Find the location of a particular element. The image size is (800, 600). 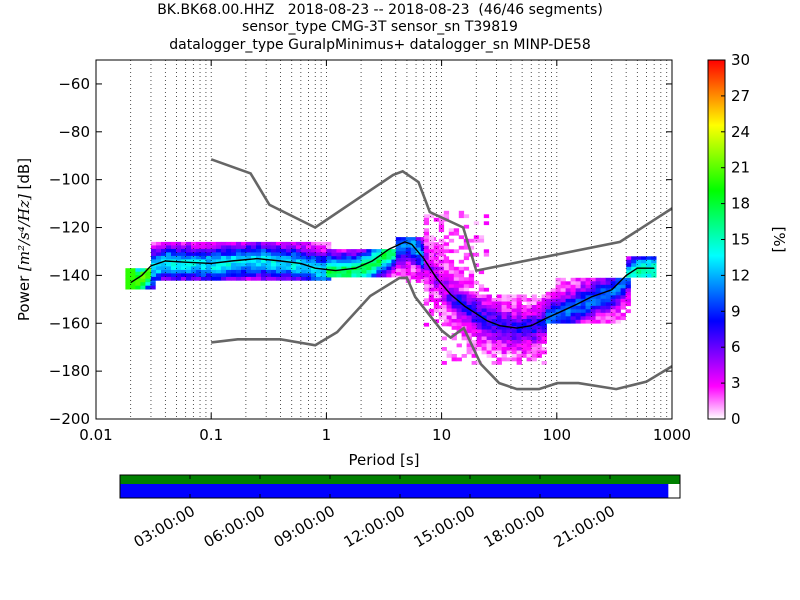

colorbar-tick-label: 0 is located at coordinates (736, 419).